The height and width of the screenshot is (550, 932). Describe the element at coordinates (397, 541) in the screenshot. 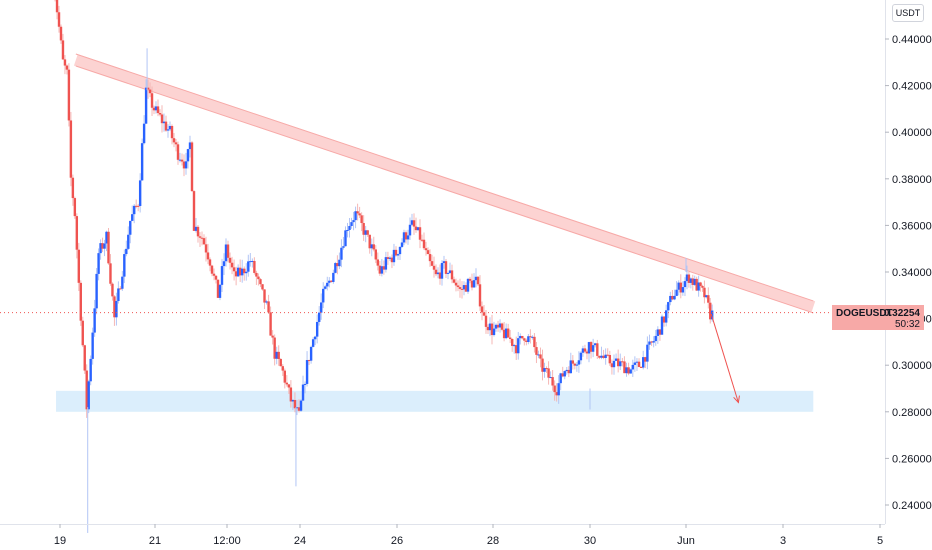

I see `x-tick-label: 26` at that location.